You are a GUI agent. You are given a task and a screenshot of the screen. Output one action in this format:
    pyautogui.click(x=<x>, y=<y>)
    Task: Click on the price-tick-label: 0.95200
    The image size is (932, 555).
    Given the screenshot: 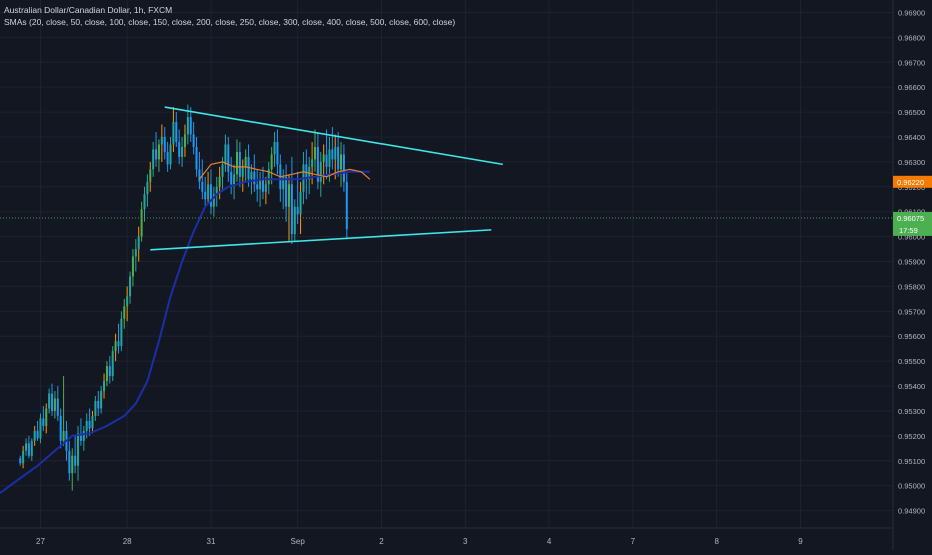 What is the action you would take?
    pyautogui.click(x=911, y=436)
    